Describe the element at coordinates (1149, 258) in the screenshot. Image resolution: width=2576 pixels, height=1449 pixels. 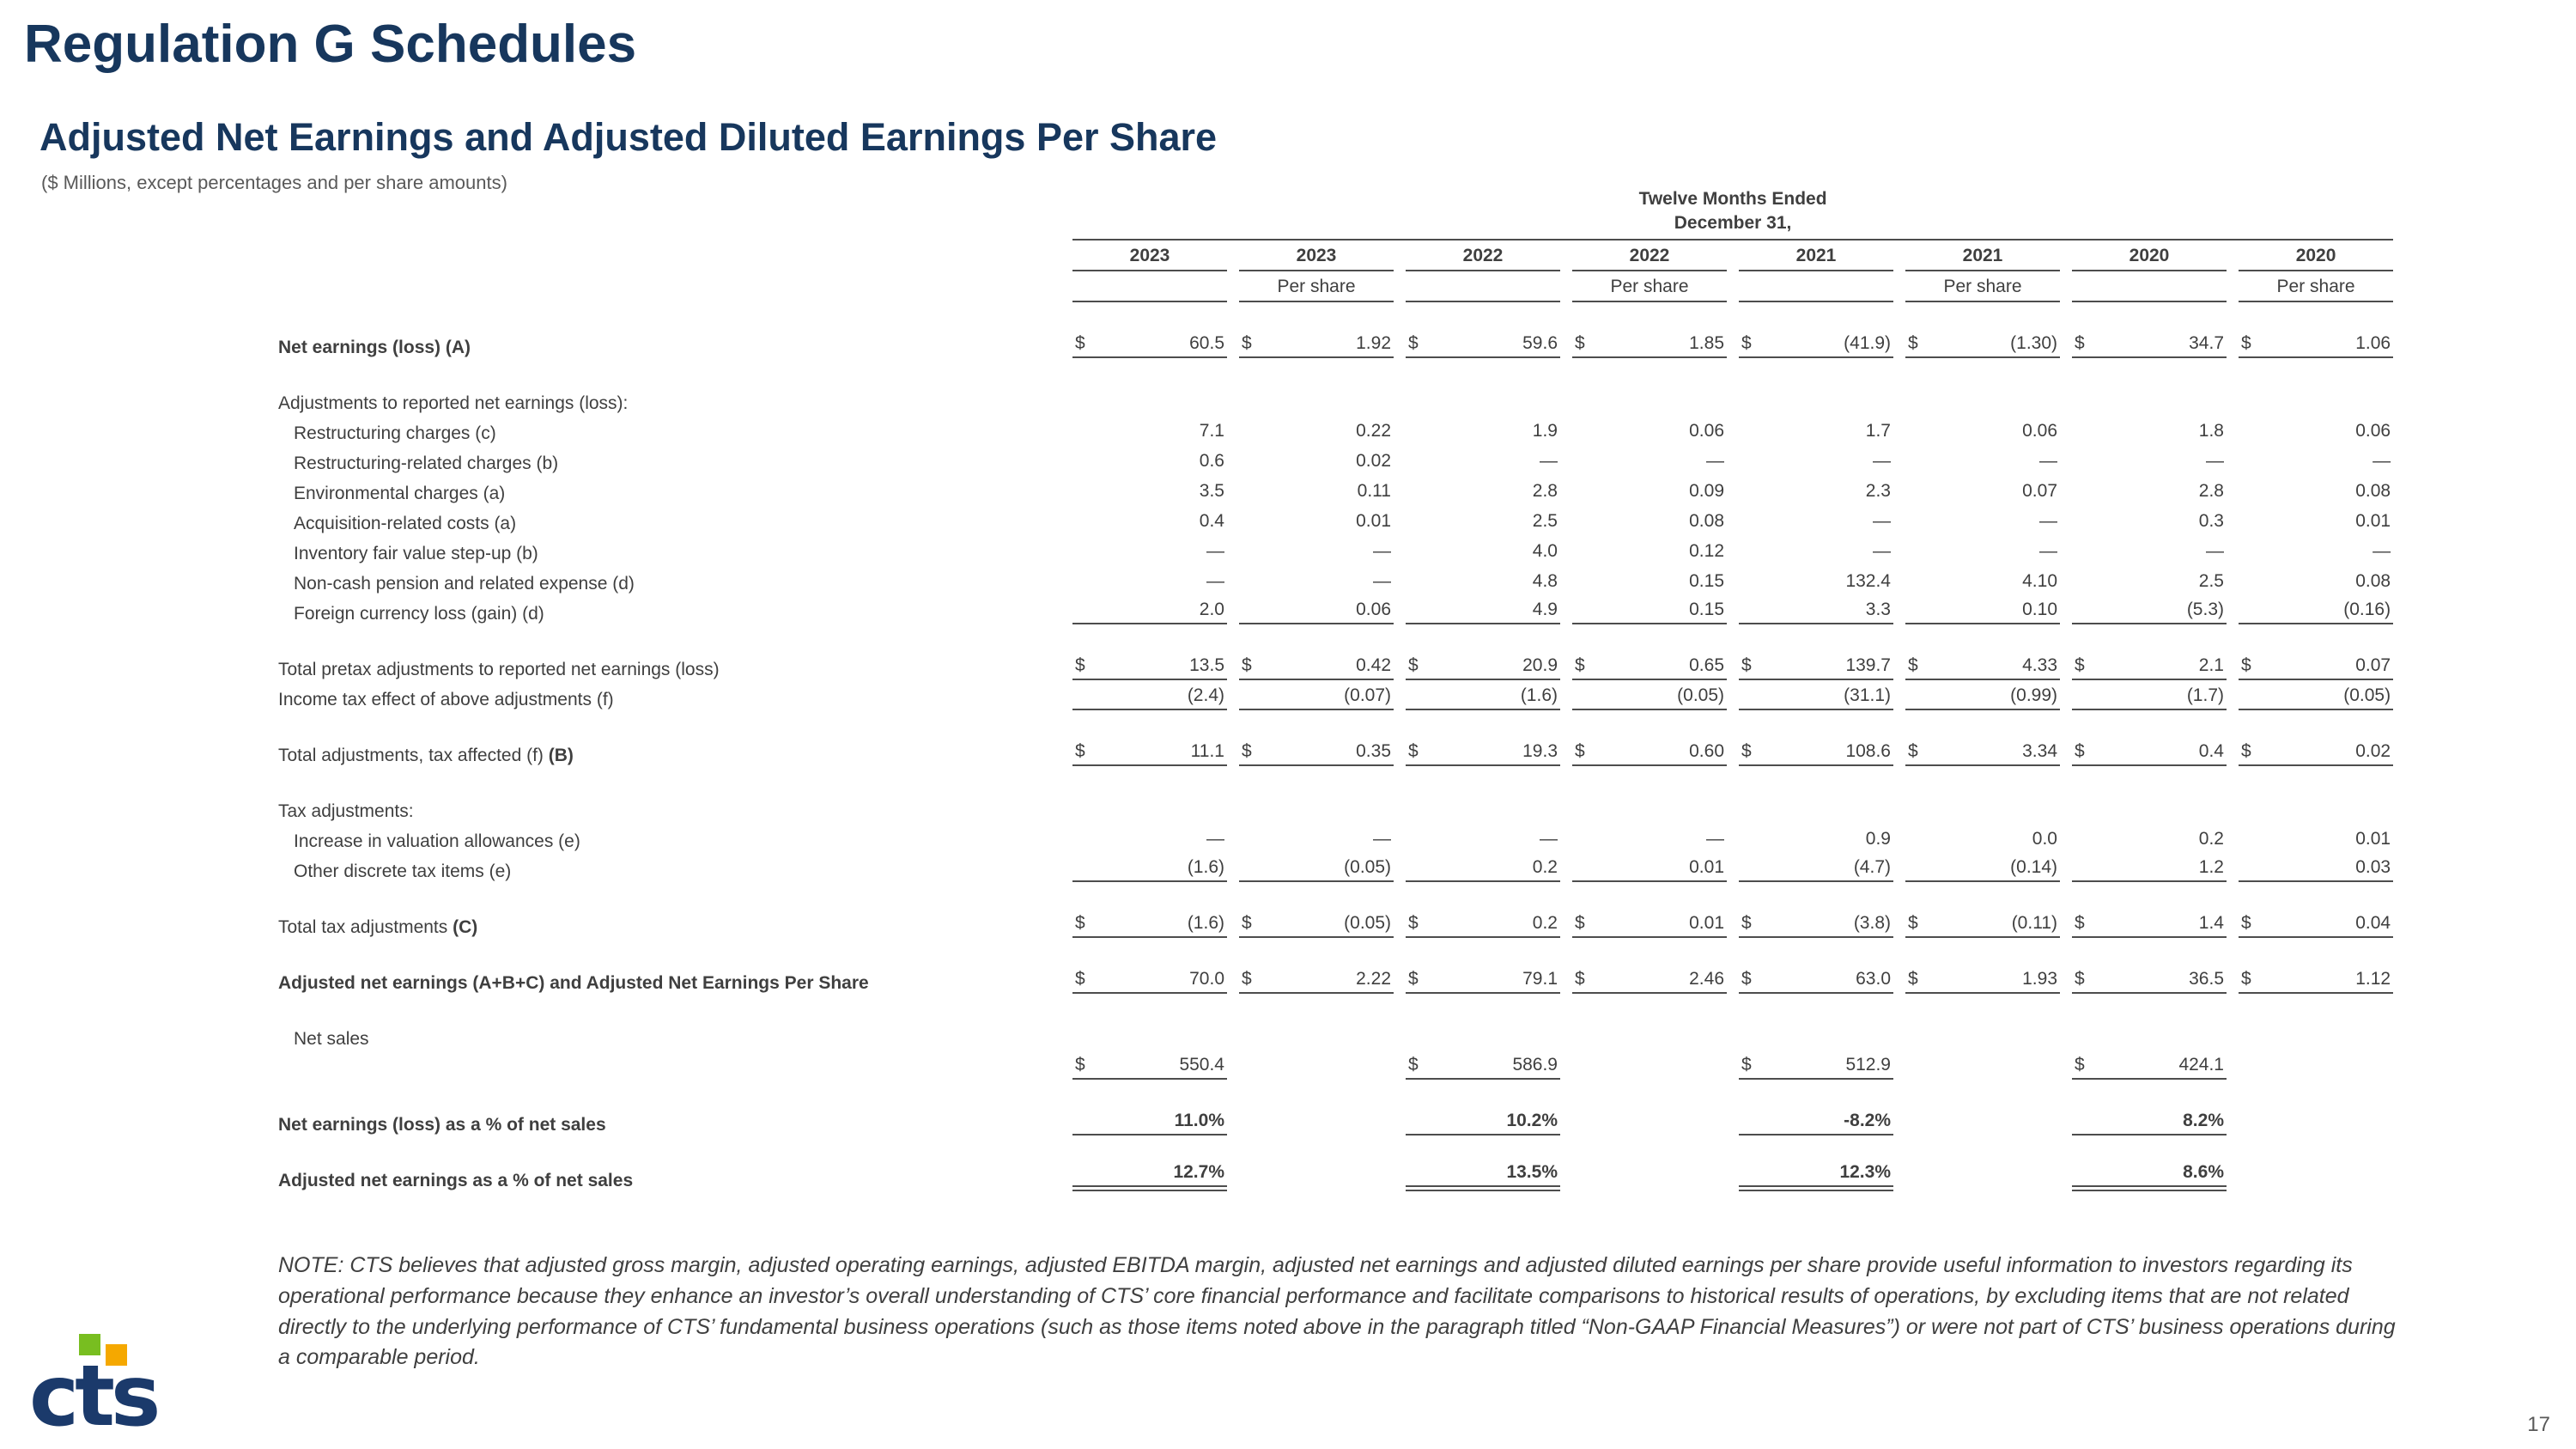
I see `year-header-cell-label: 2023` at that location.